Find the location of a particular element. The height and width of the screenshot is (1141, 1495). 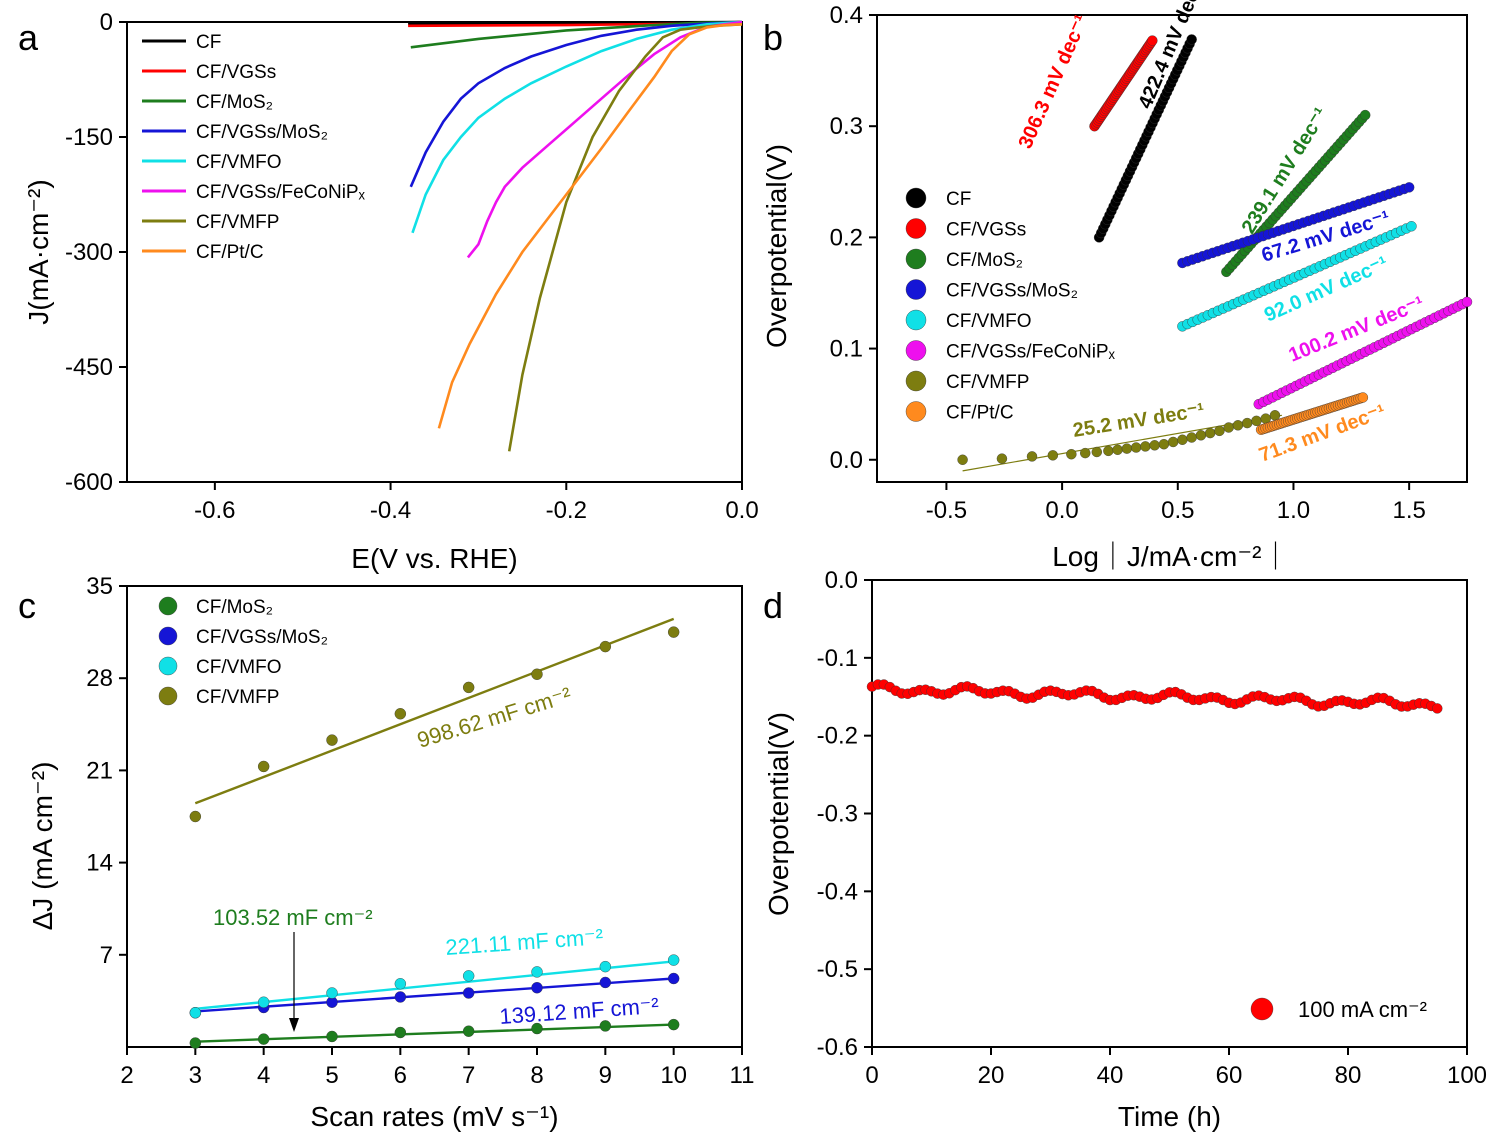

x-tick-label: 100 is located at coordinates (1467, 1075).